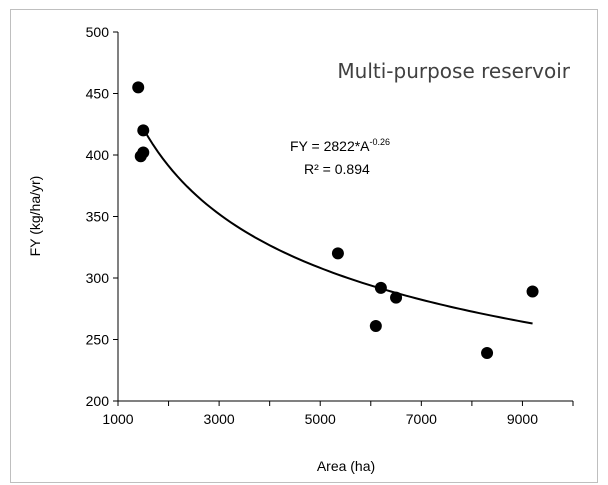 Image resolution: width=608 pixels, height=485 pixels. Describe the element at coordinates (219, 419) in the screenshot. I see `x-tick-label: 3000` at that location.